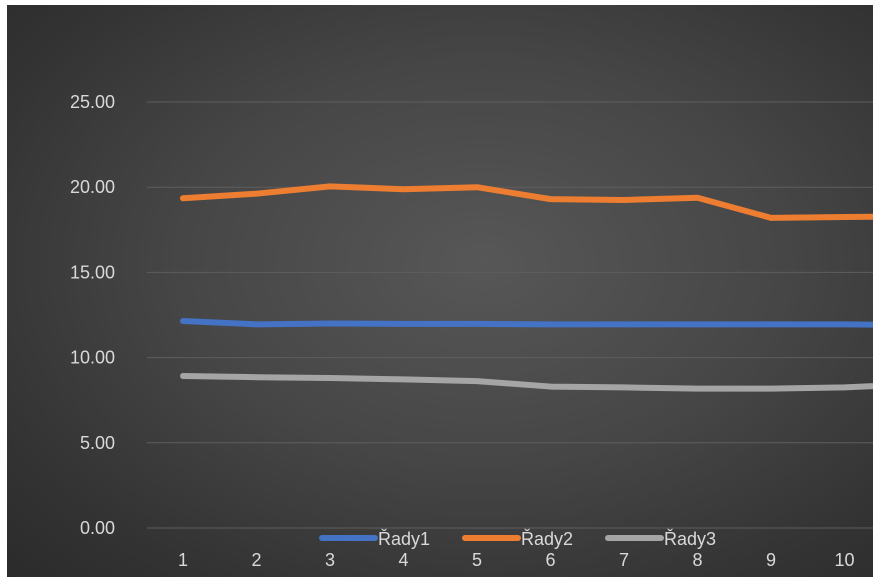  I want to click on y-axis-ticks: 0.00 5.00 10.00 15.00 20.00 25.00, so click(92, 315).